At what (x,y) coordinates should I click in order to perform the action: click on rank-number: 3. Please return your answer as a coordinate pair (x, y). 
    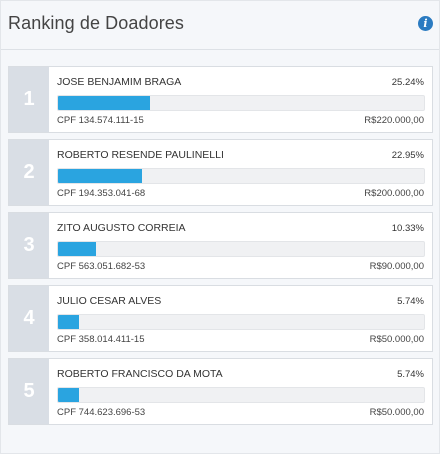
    Looking at the image, I should click on (29, 245).